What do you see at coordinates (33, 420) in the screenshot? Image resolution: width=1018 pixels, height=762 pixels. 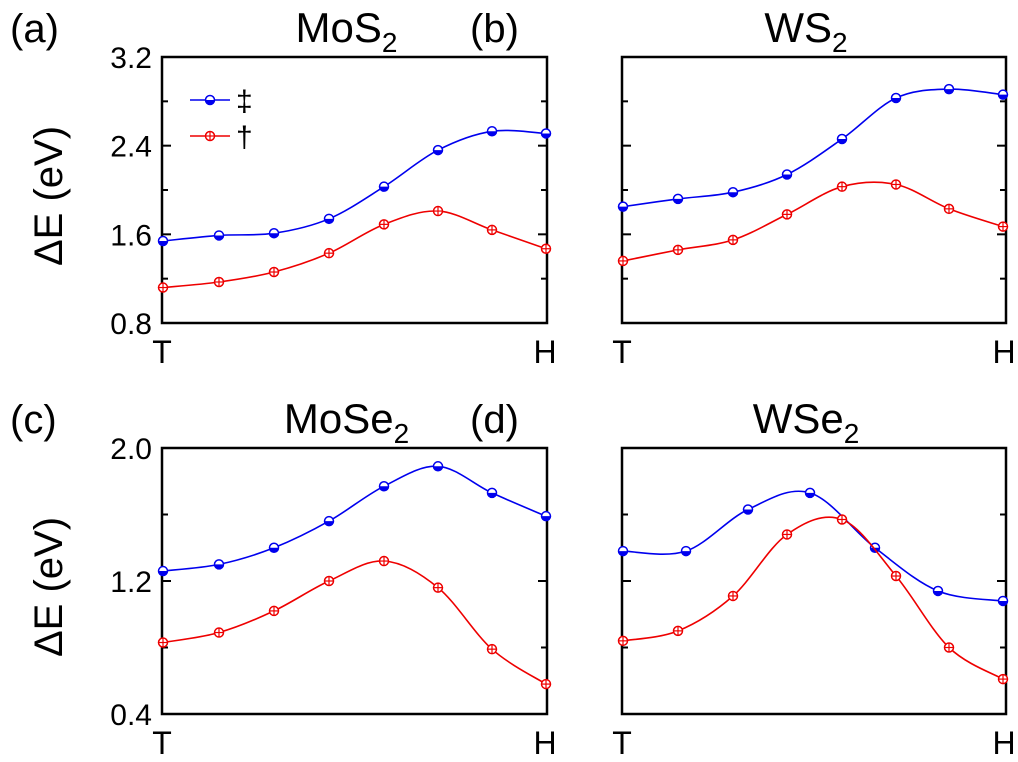 I see `panel-label: (c)` at bounding box center [33, 420].